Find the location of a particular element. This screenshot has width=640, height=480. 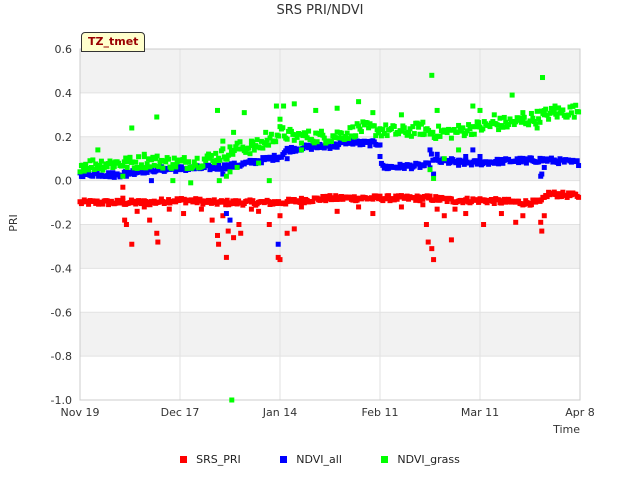

legend-label-ndvi-all: NDVI_all is located at coordinates (319, 459).